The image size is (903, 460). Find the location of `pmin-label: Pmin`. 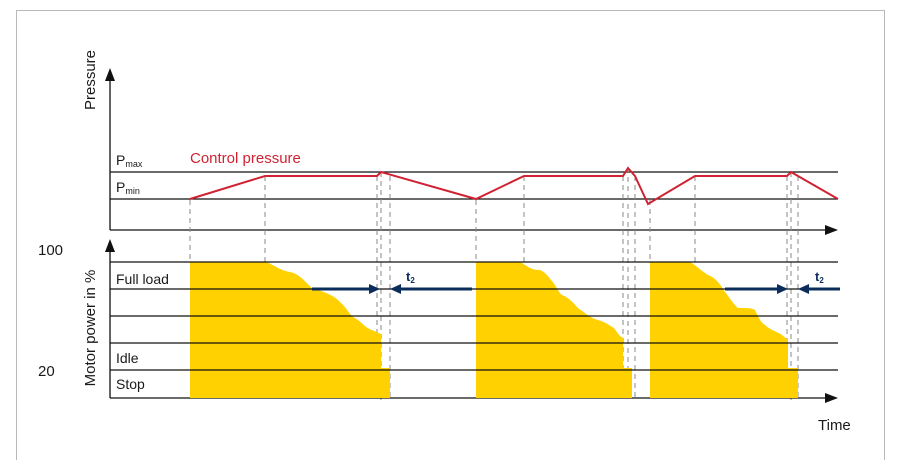

pmin-label: Pmin is located at coordinates (128, 187).